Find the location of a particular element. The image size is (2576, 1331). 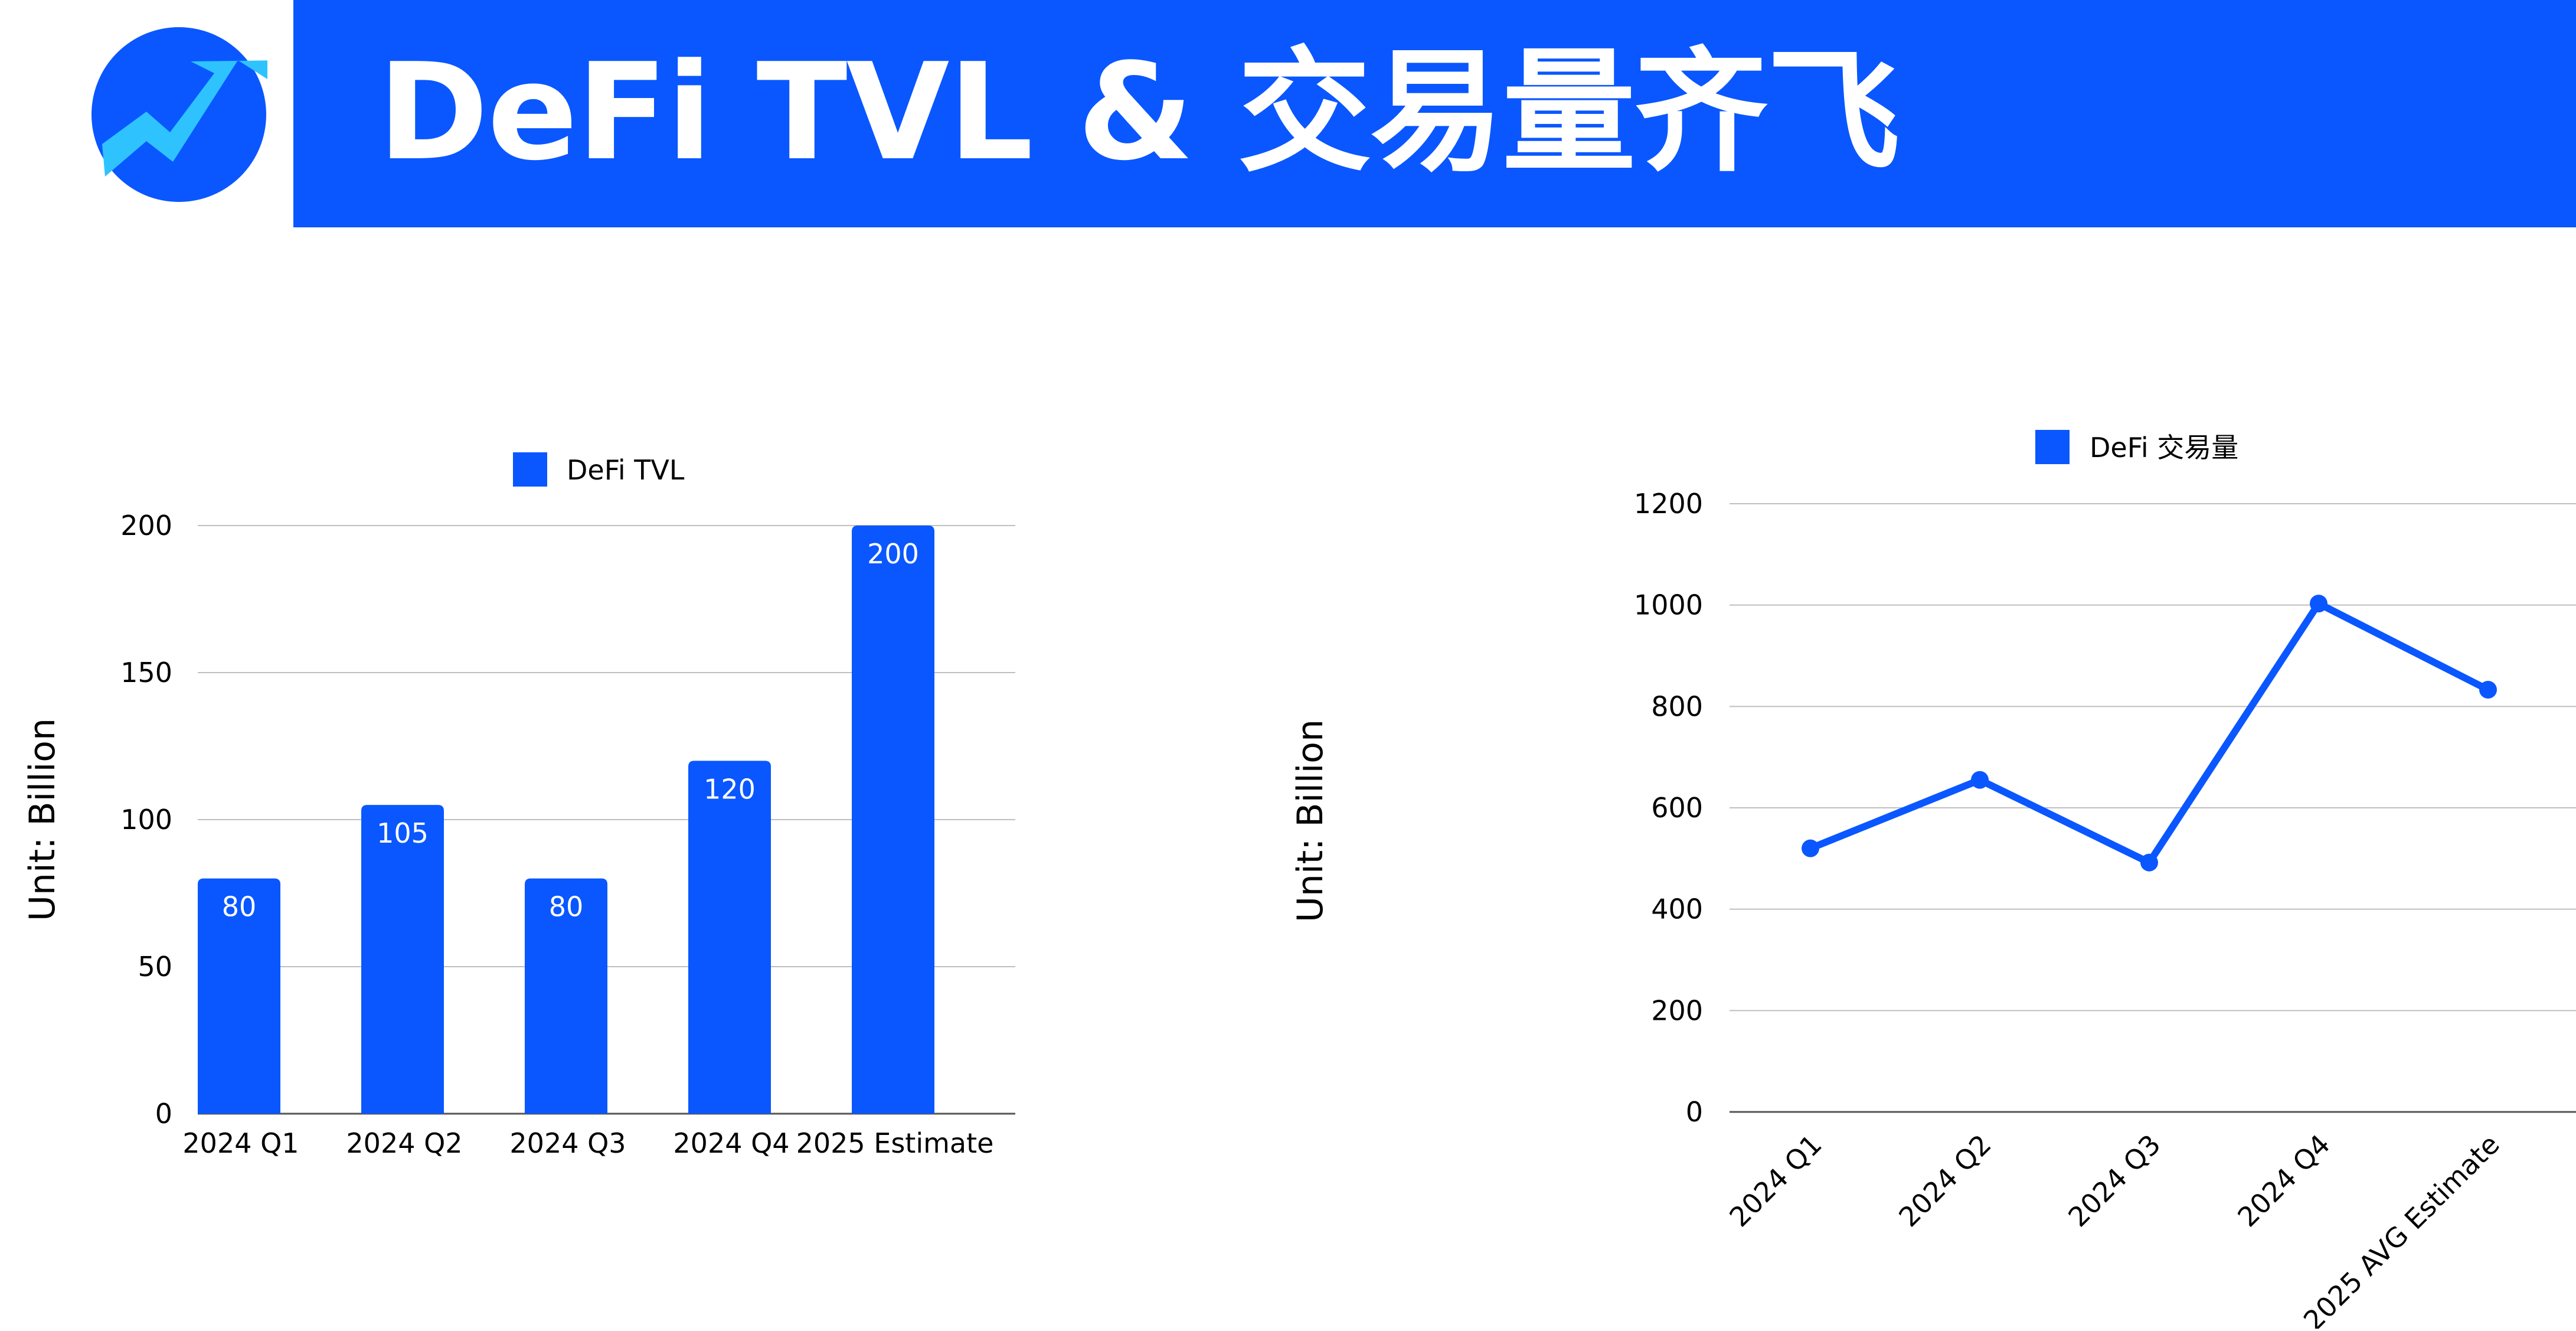

y-tick-label: 1200 is located at coordinates (1668, 504).